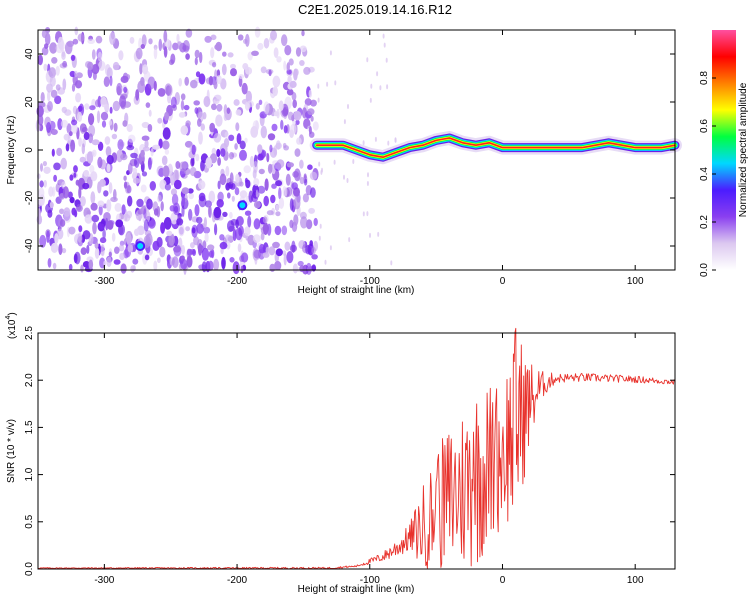  Describe the element at coordinates (11, 451) in the screenshot. I see `snr-y-axis-label: SNR (10 * v/v)` at that location.